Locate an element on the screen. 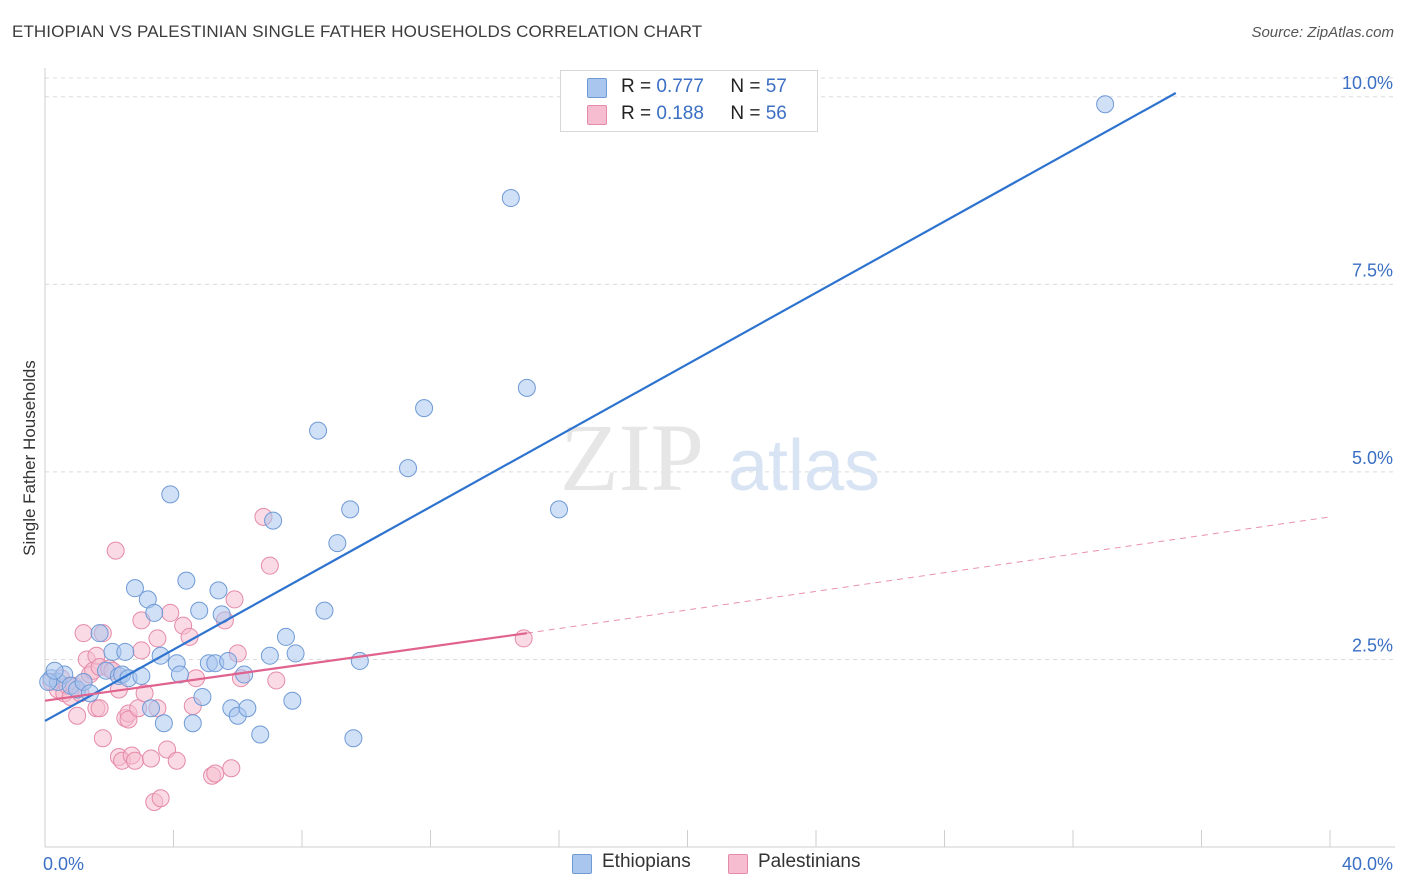 The width and height of the screenshot is (1406, 892). y-tick-label: 10.0% is located at coordinates (1367, 83).